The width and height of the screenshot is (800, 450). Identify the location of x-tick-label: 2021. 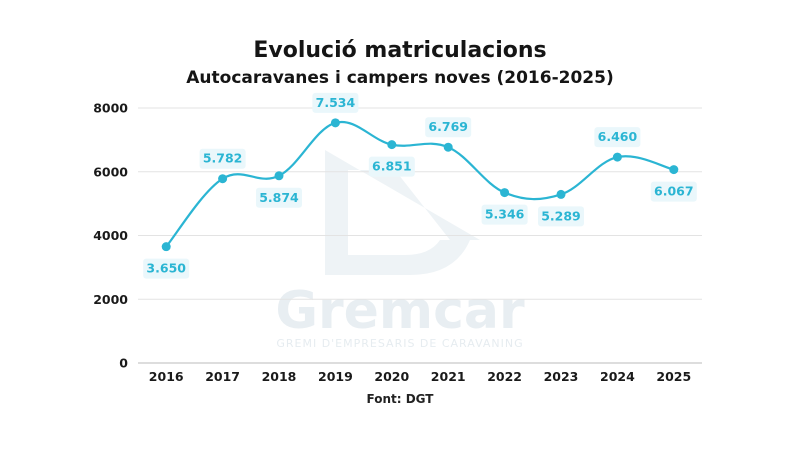
(448, 376).